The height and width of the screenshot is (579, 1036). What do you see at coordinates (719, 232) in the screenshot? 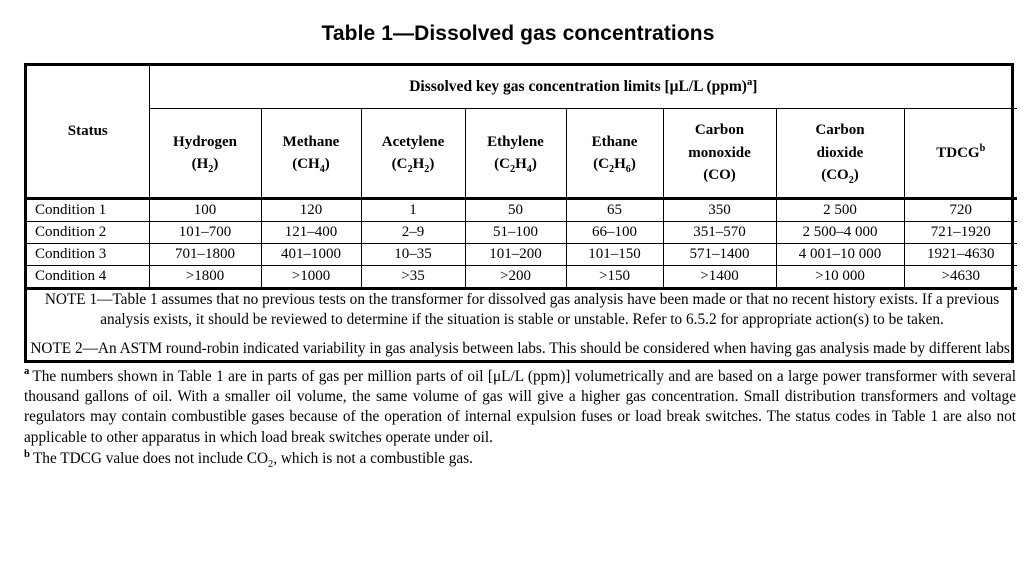
I see `cell-carbon-monoxide: 351–570` at bounding box center [719, 232].